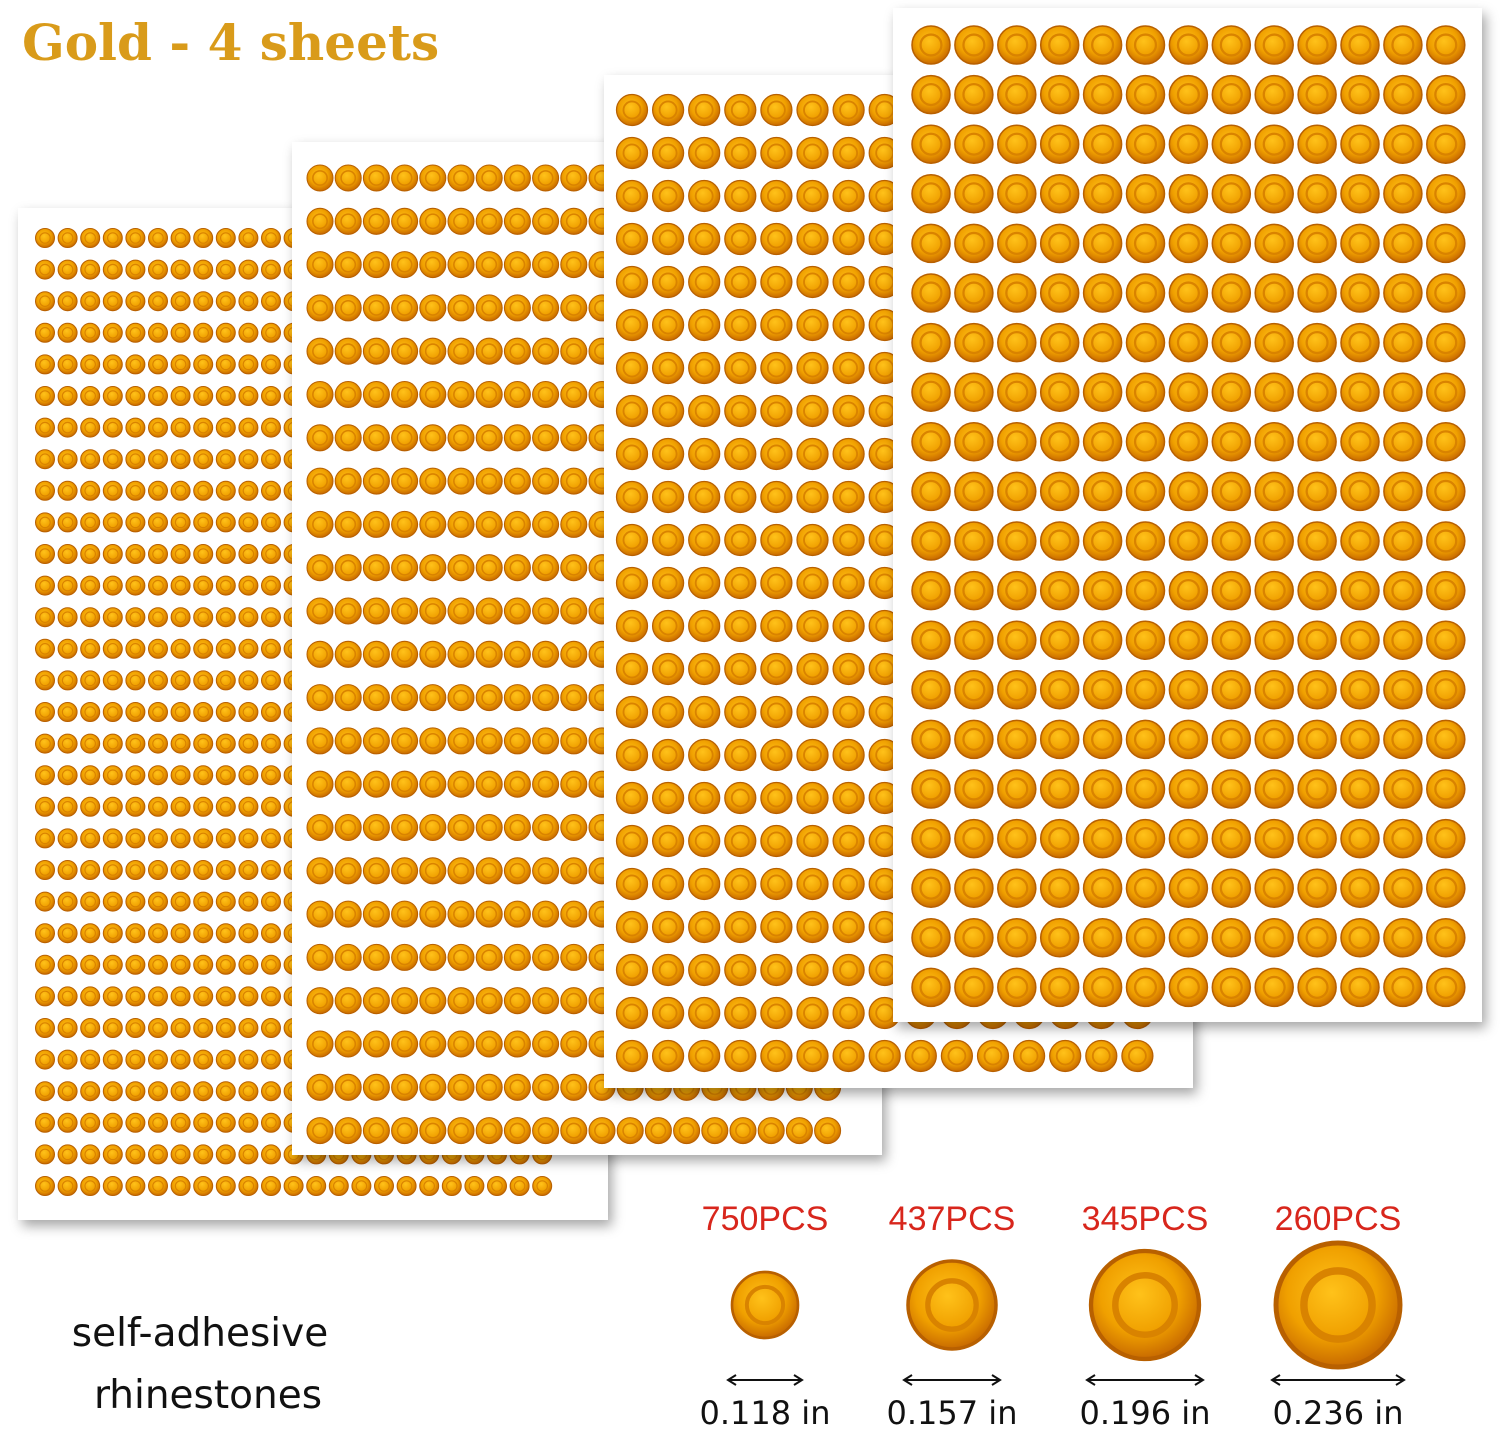  I want to click on caption-line: rhinestones, so click(208, 1395).